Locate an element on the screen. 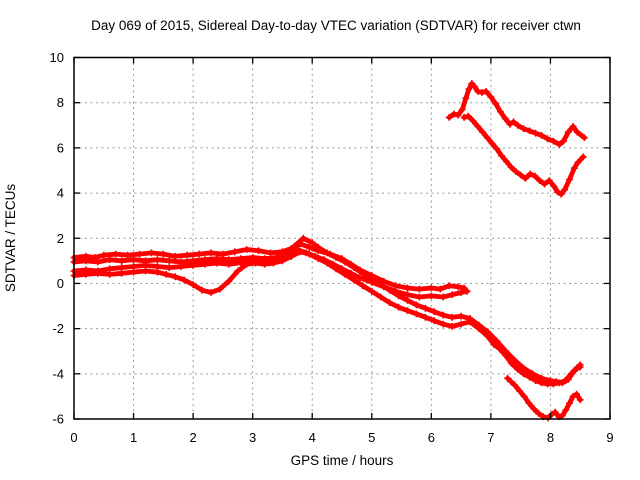 This screenshot has height=480, width=640. series-trace-2-line is located at coordinates (516, 114).